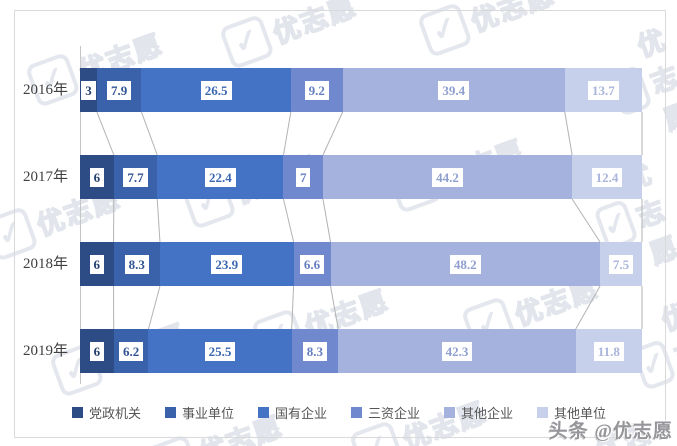  Describe the element at coordinates (114, 413) in the screenshot. I see `legend-label: 党政机关` at that location.